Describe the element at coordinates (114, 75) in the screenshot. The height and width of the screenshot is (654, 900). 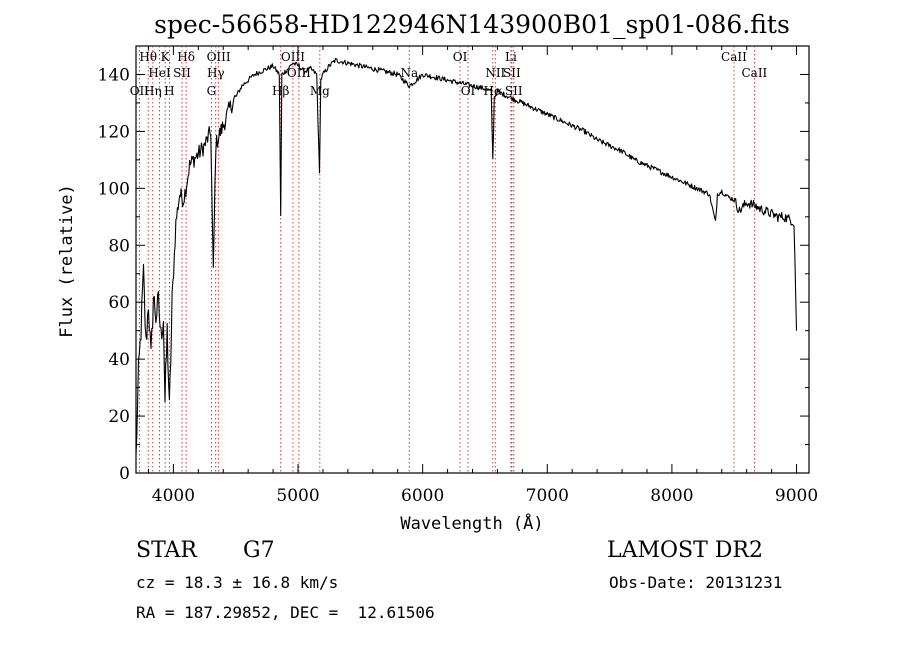
I see `y-tick-label: 140` at that location.